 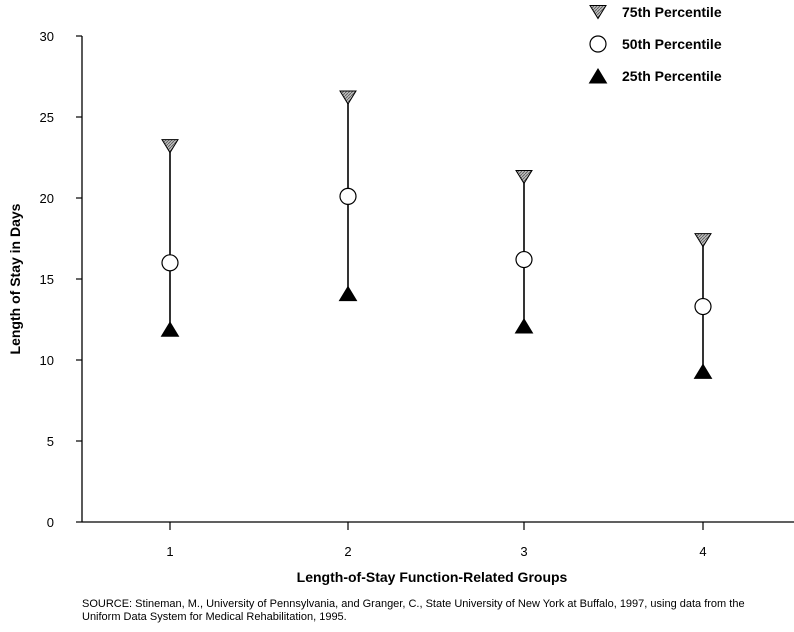 I want to click on y-tick-label: 10, so click(x=47, y=360).